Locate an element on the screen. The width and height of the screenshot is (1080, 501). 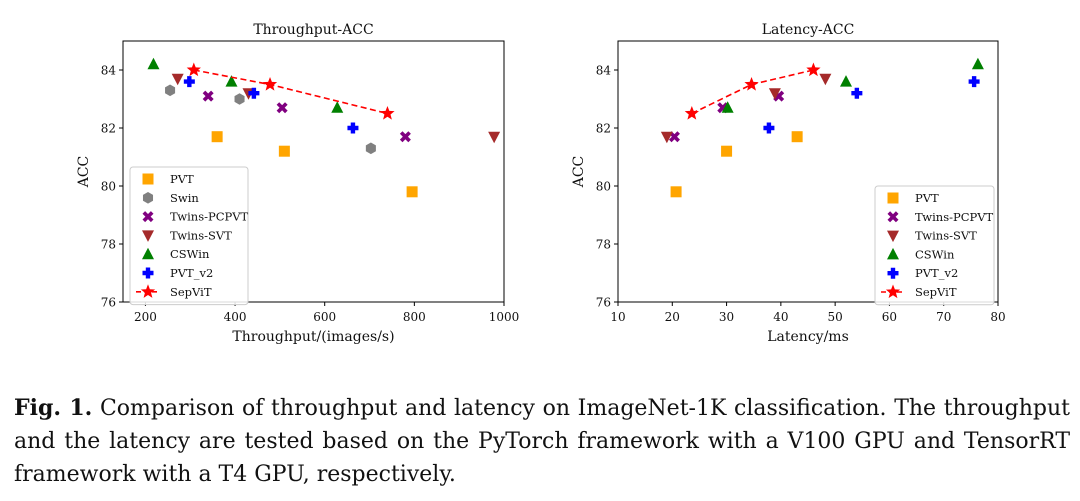
x-tick-label: 70 is located at coordinates (943, 317).